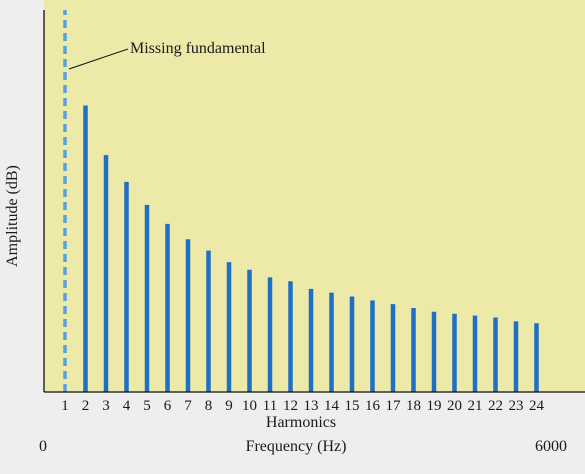  Describe the element at coordinates (373, 406) in the screenshot. I see `harmonic-tick-label-16: 16` at that location.